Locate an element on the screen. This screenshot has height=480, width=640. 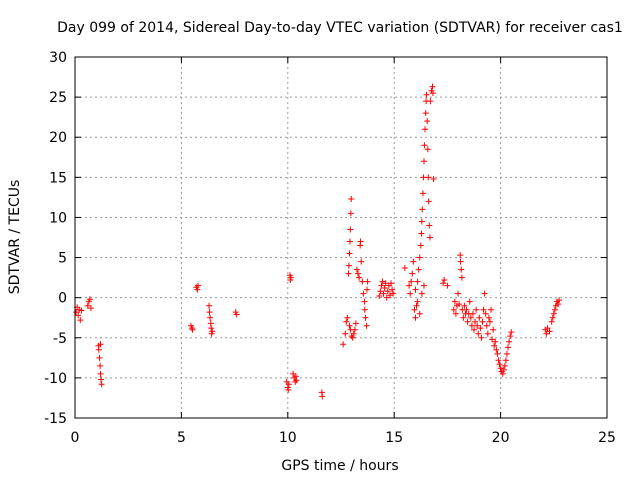
x-tick-label: 25 is located at coordinates (607, 438).